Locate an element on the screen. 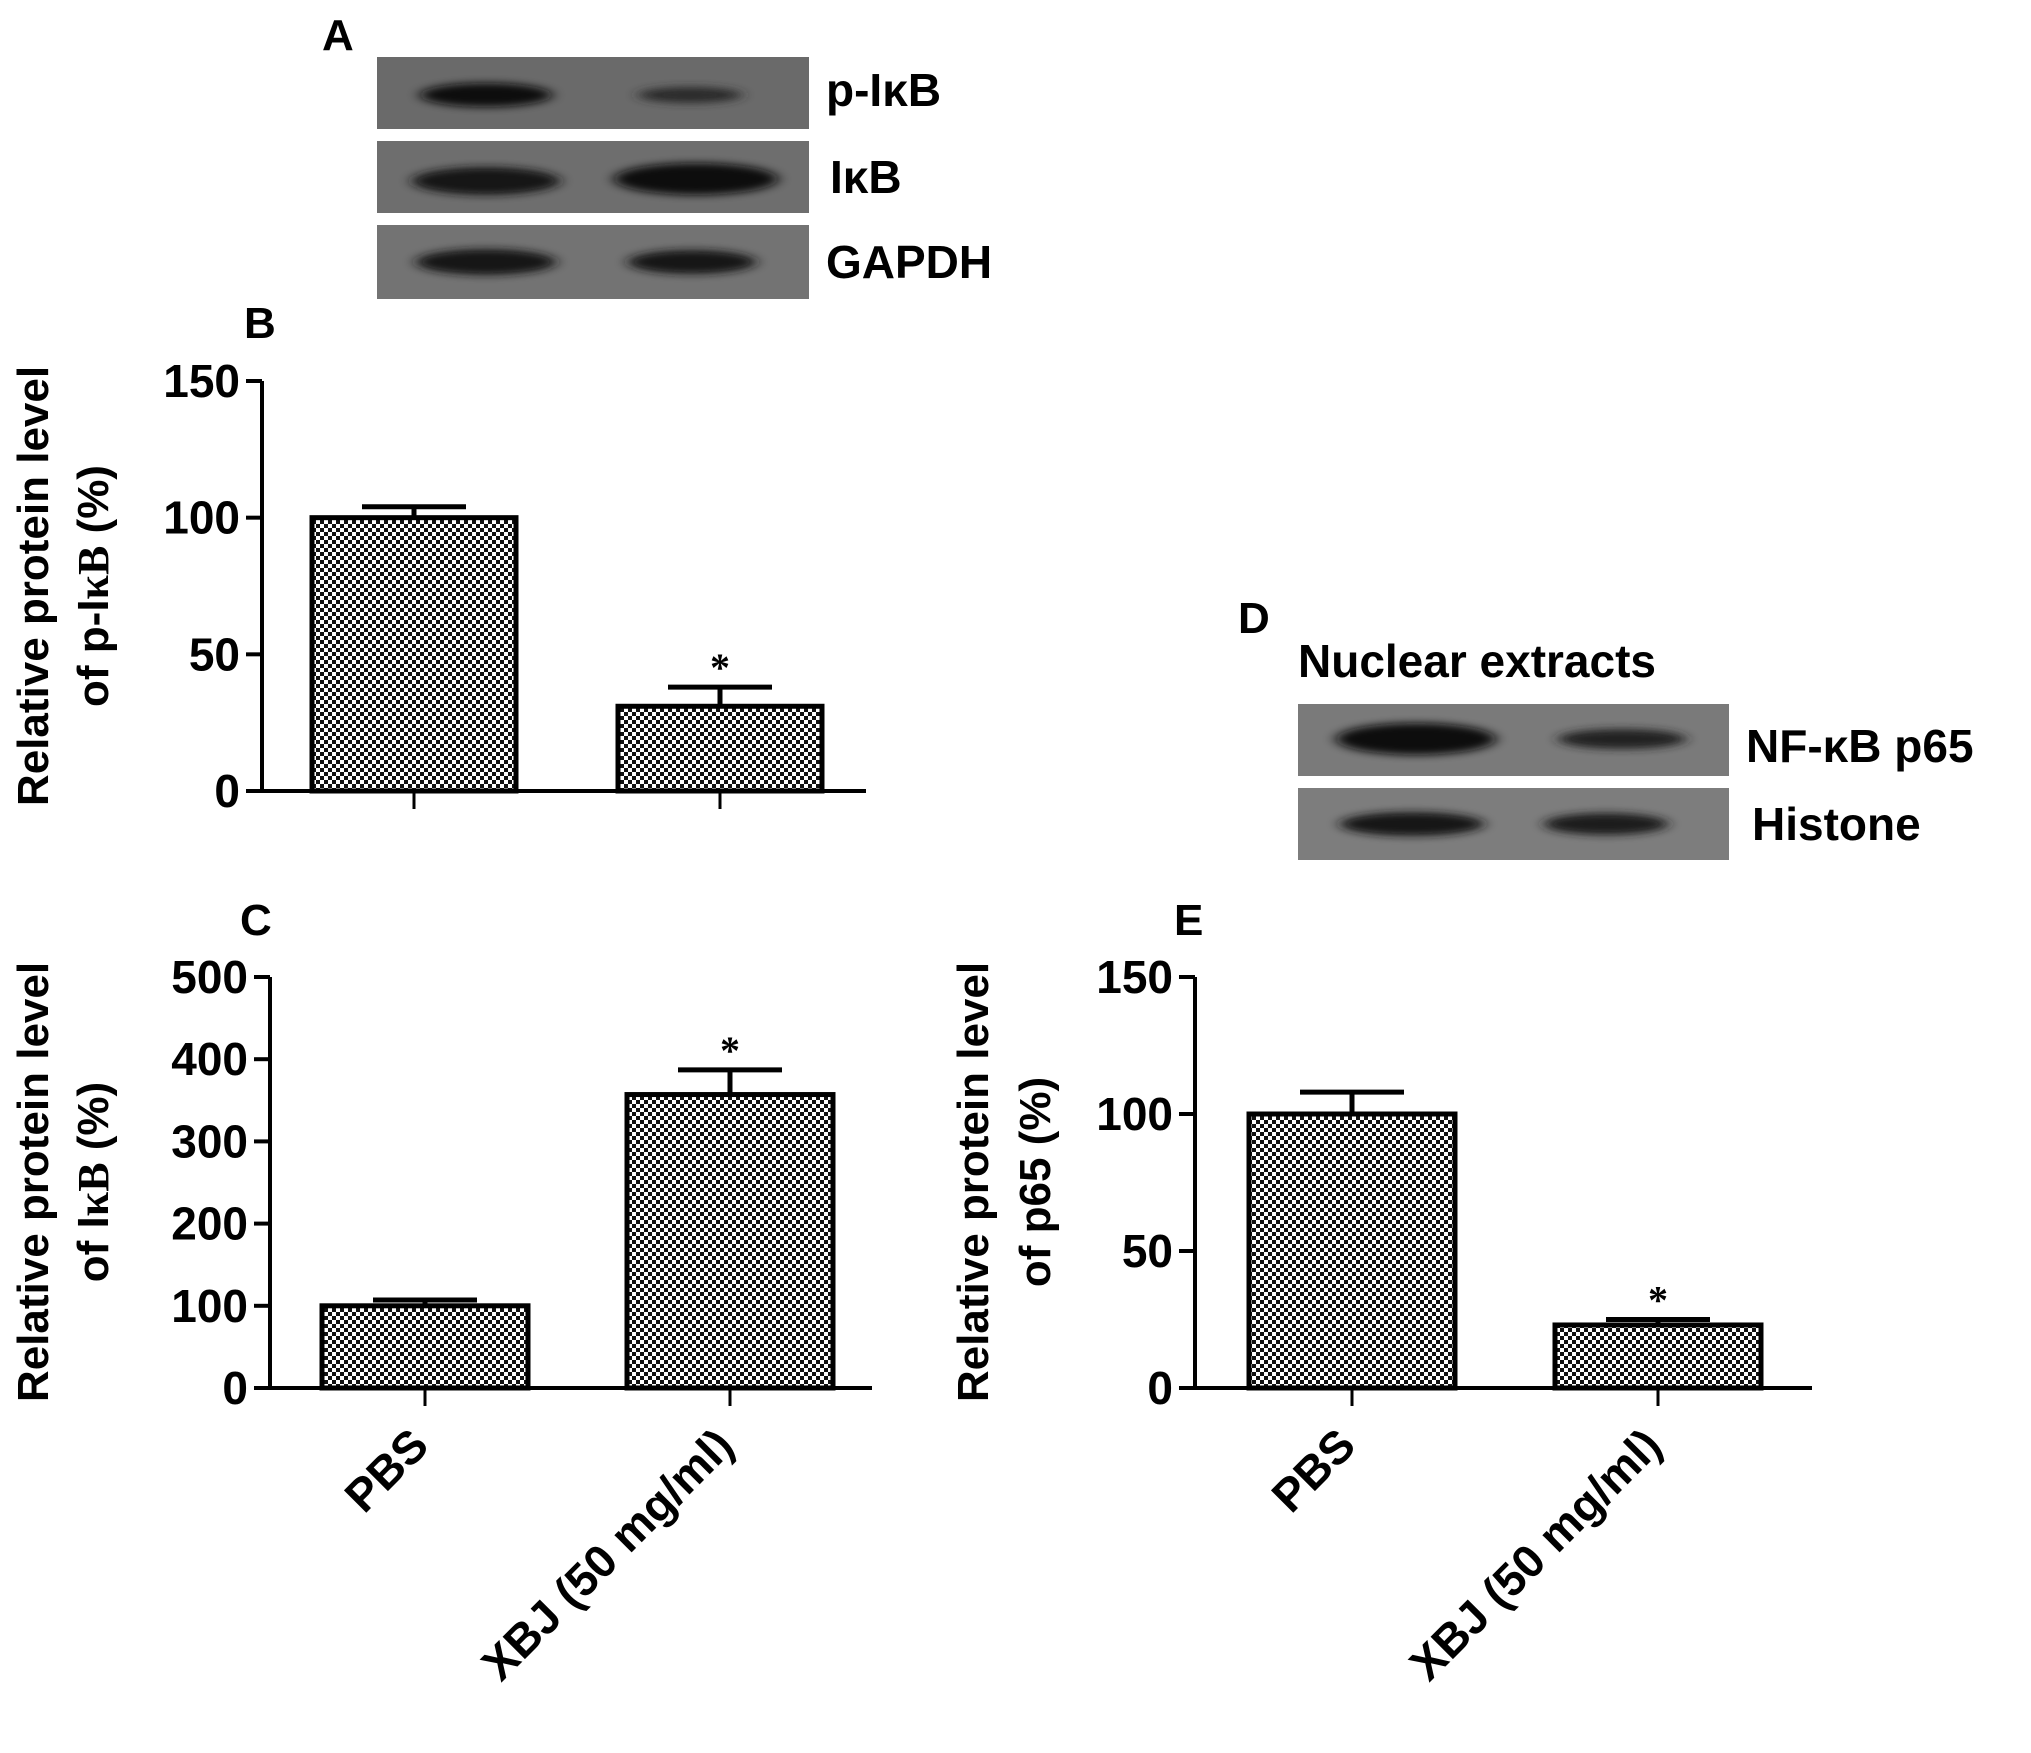 The width and height of the screenshot is (2031, 1753). band-label-nfkb-p65: NF-κB p65 is located at coordinates (1860, 746).